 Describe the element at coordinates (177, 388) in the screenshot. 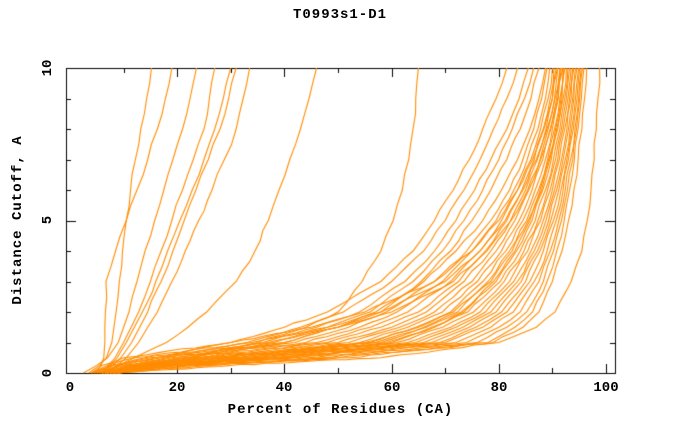

I see `x-tick-label-20: 20` at that location.